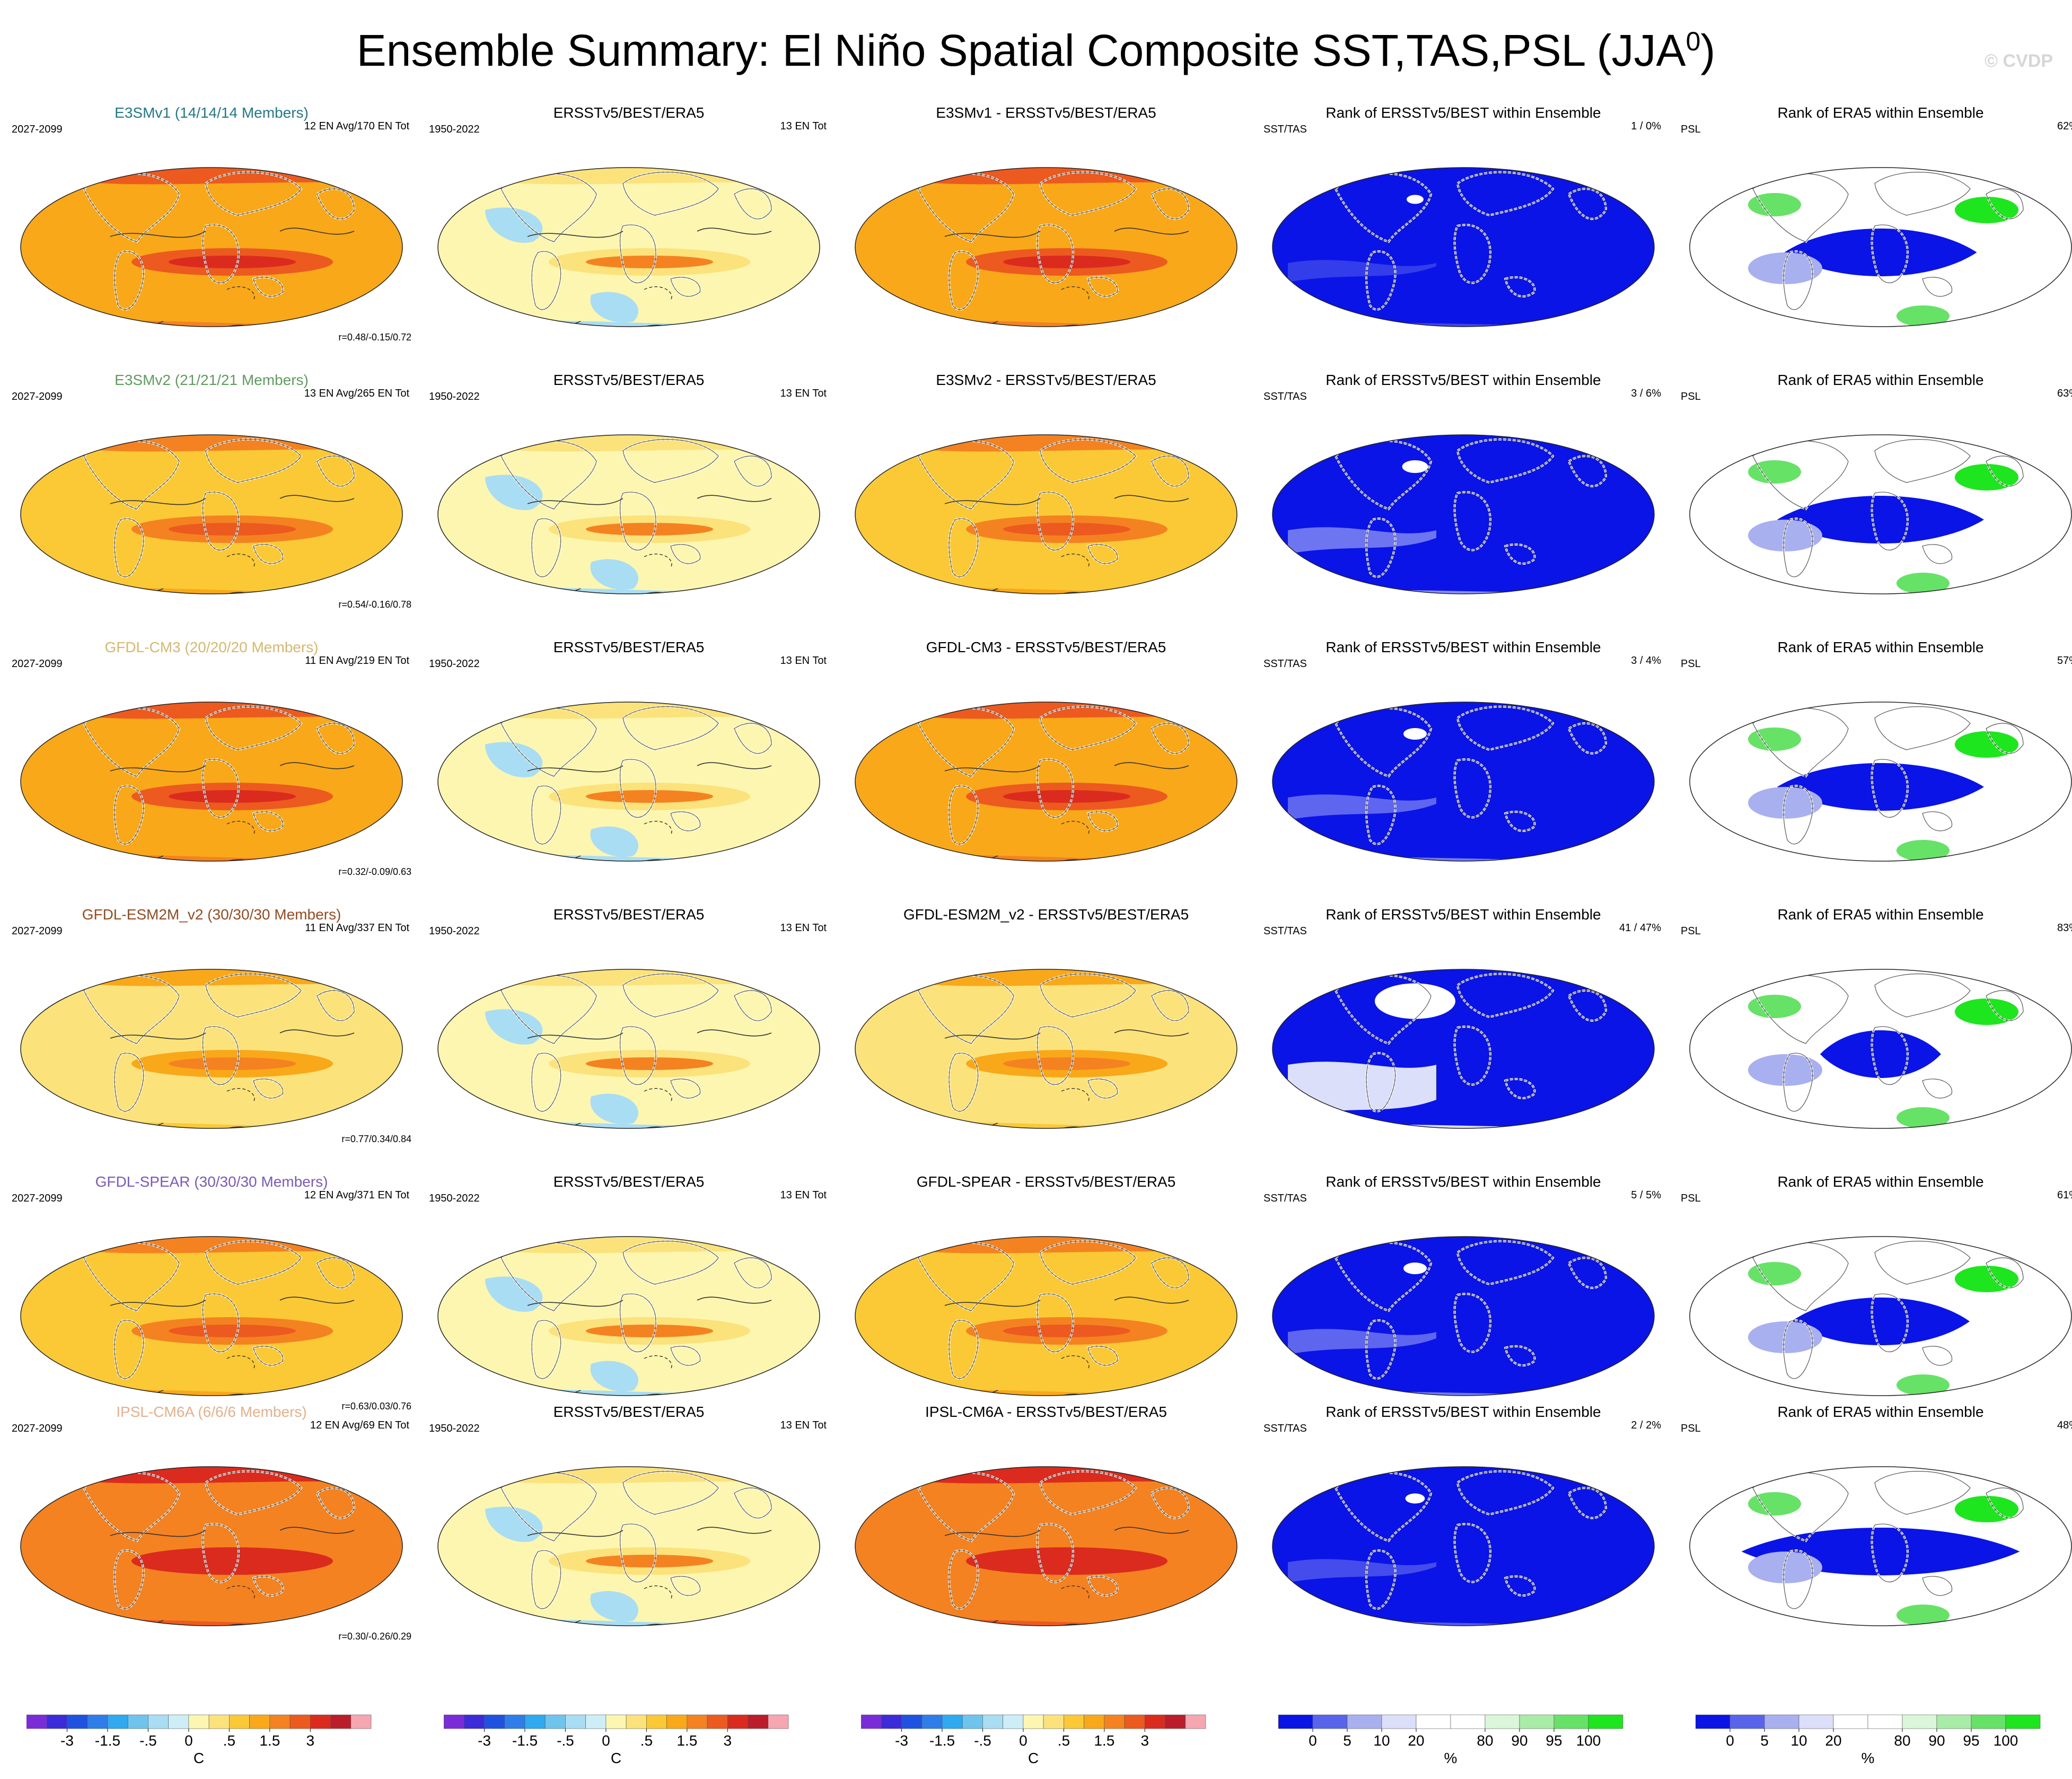 This screenshot has height=1779, width=2072. Describe the element at coordinates (212, 380) in the screenshot. I see `panel-title: E3SMv2 (21/21/21 Members)` at that location.